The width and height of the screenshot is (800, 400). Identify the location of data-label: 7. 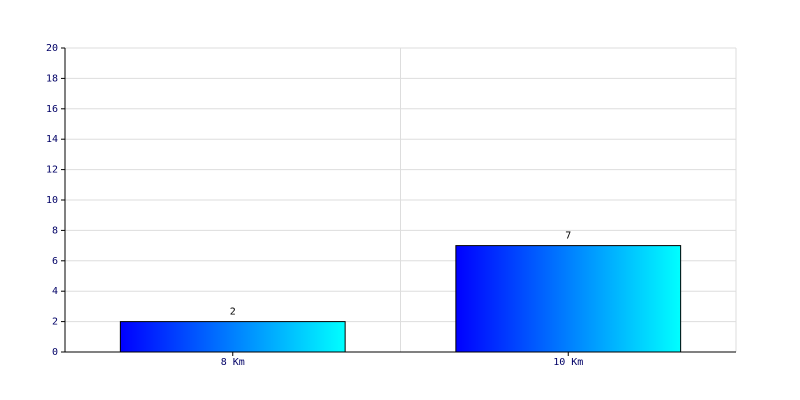
(568, 236).